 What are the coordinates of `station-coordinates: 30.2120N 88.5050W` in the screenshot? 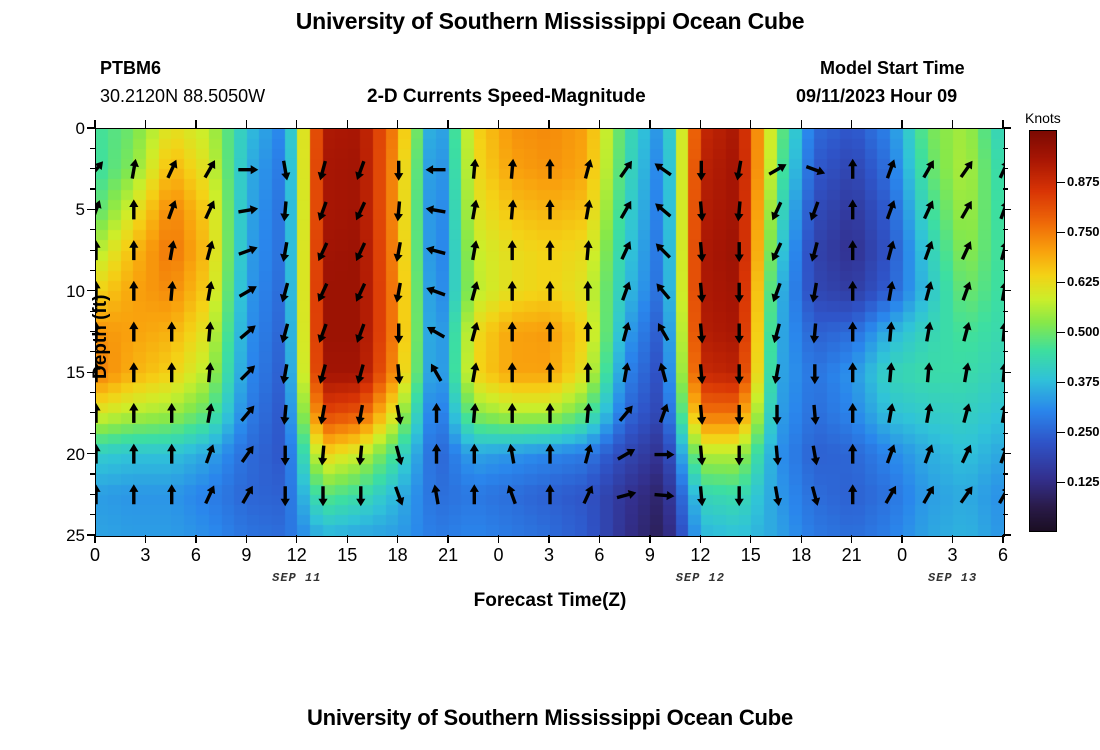 It's located at (183, 96).